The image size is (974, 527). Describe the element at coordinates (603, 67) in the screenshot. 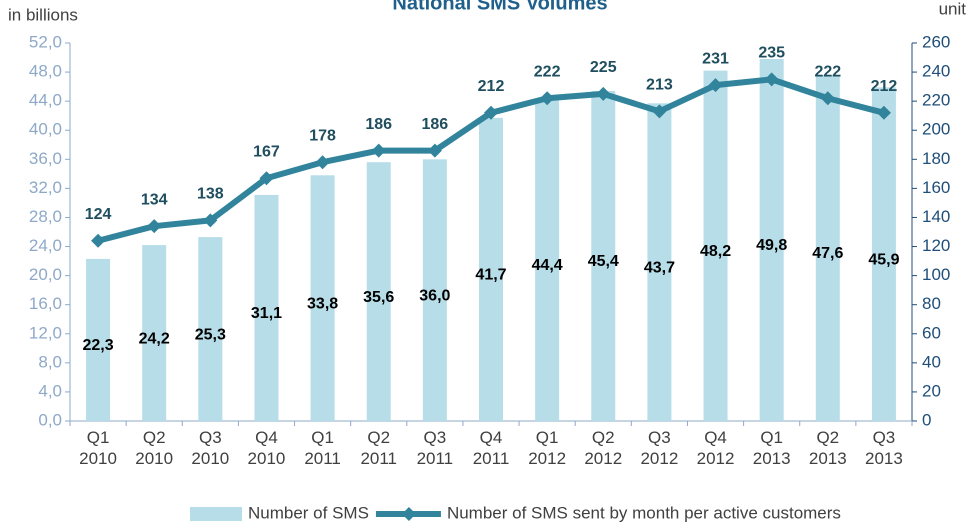

I see `line-value-label: 225` at that location.